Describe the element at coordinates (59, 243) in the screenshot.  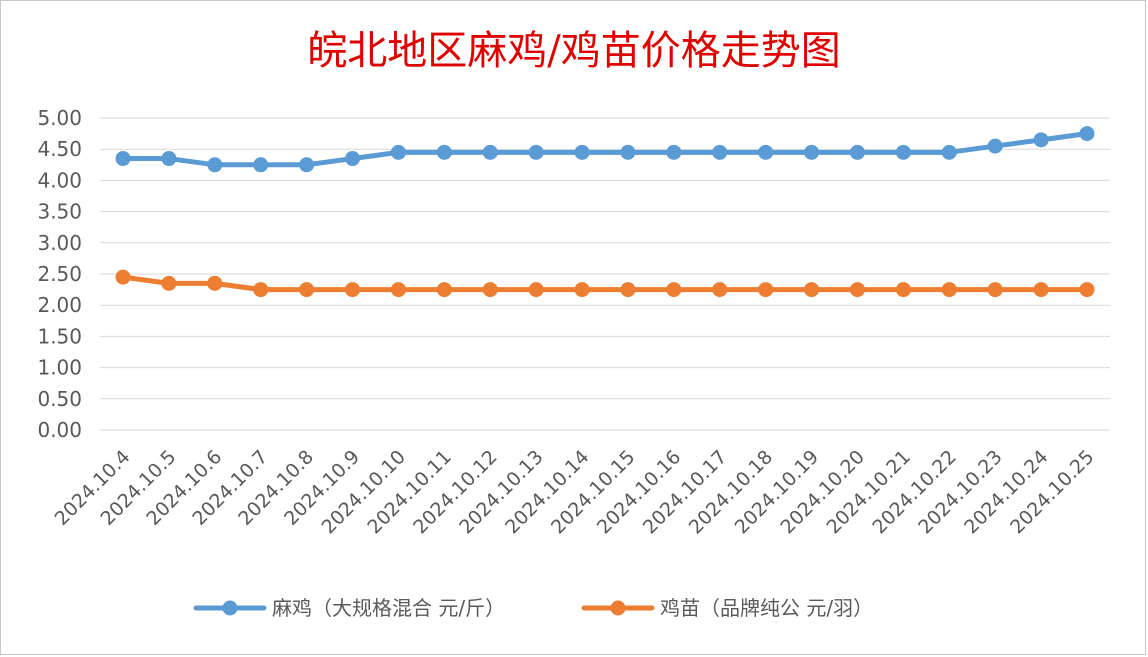
I see `y-tick-label: 3.00` at that location.